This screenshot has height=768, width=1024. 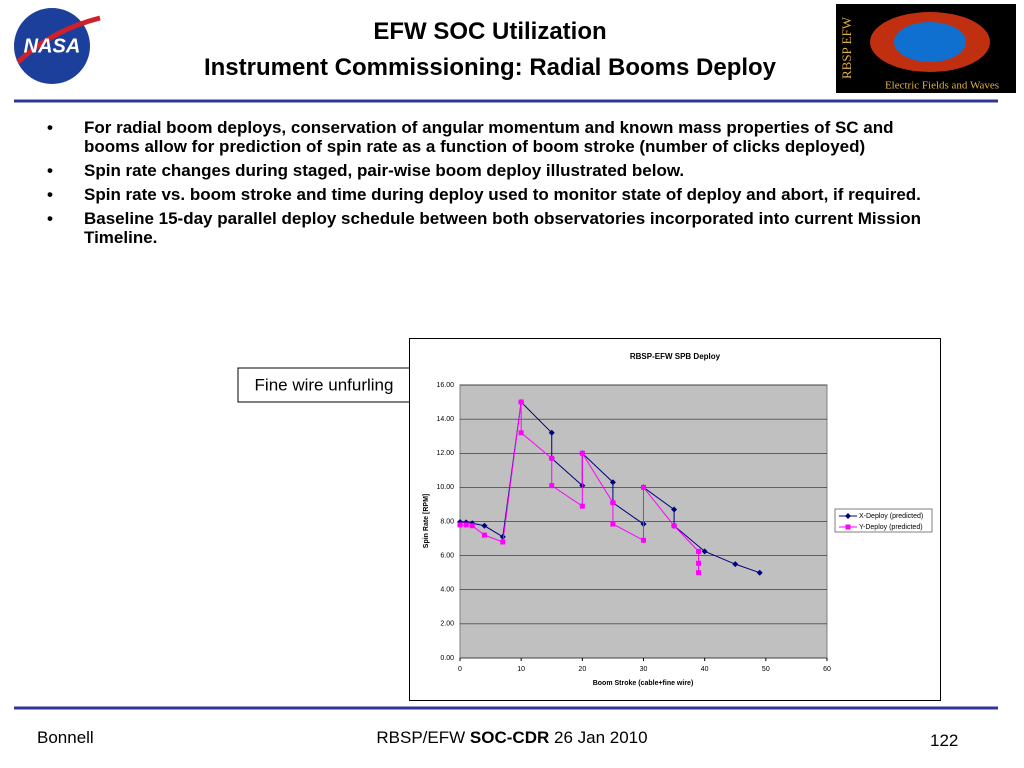 I want to click on title-line: EFW SOC Utilization, so click(x=490, y=31).